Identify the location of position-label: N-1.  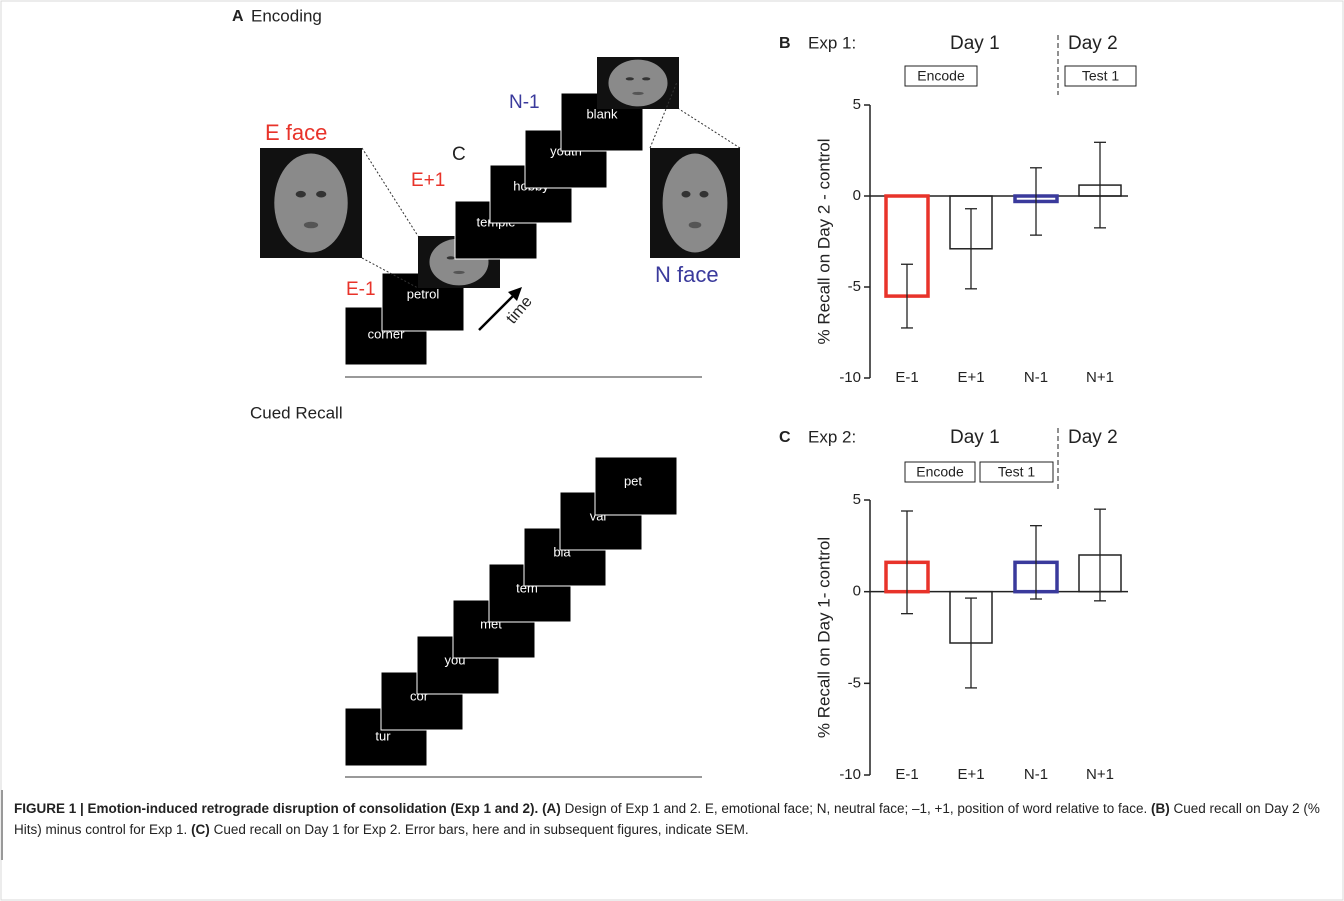
(524, 102).